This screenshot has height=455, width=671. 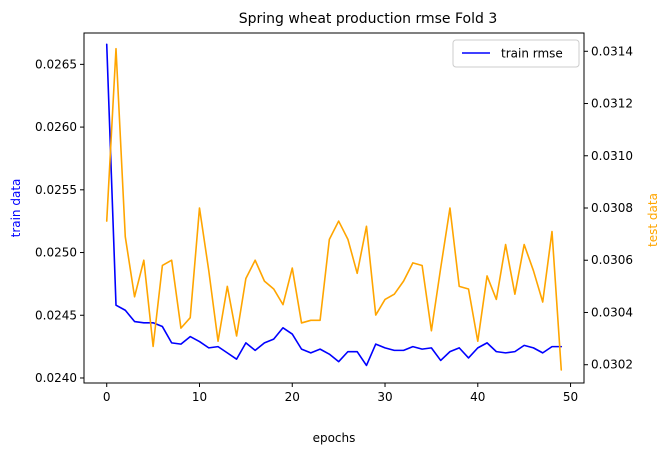 I want to click on legend-label-train: train rmse, so click(x=532, y=54).